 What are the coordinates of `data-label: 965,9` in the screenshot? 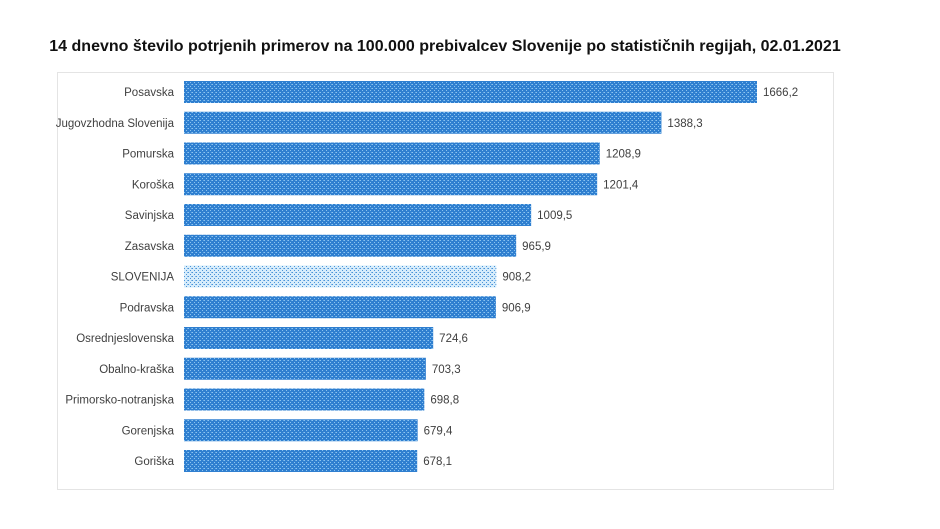 It's located at (536, 247).